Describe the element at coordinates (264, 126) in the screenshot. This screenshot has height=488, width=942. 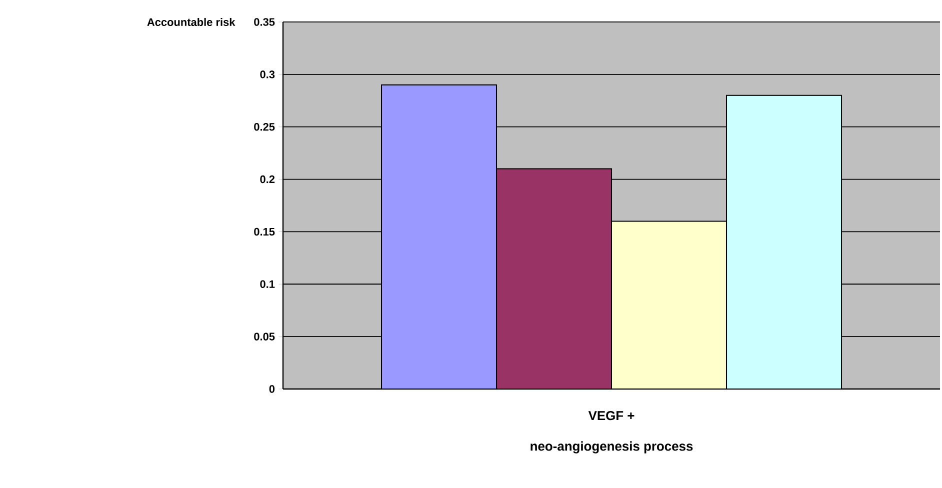
I see `y-tick-label: 0.25` at that location.